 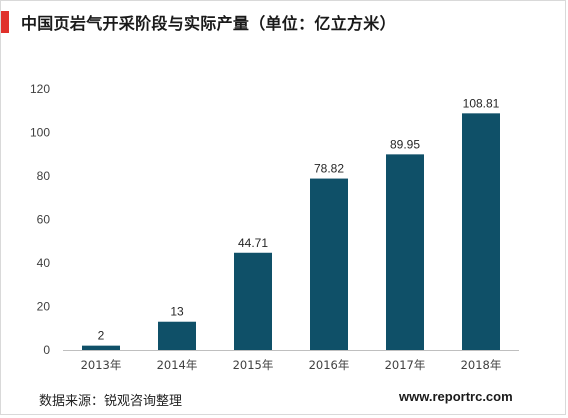 I want to click on title-accent-bar, so click(x=5, y=22).